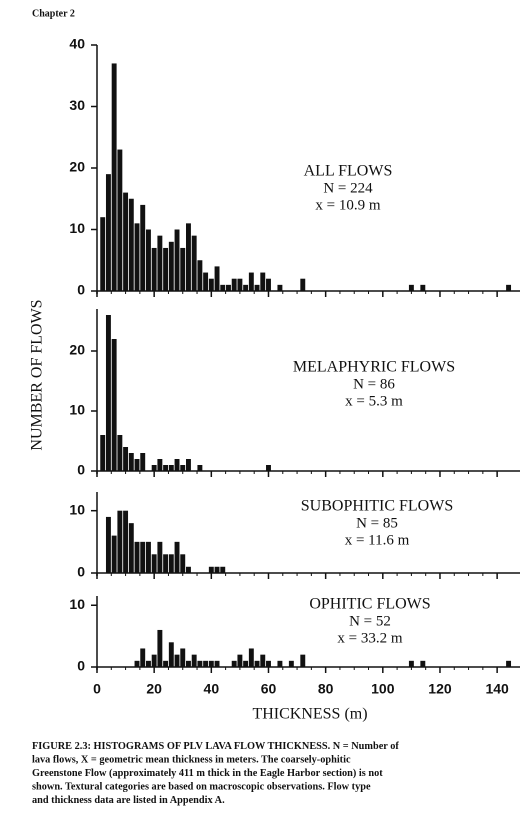 The image size is (529, 821). I want to click on y-tick-label: 40, so click(77, 44).